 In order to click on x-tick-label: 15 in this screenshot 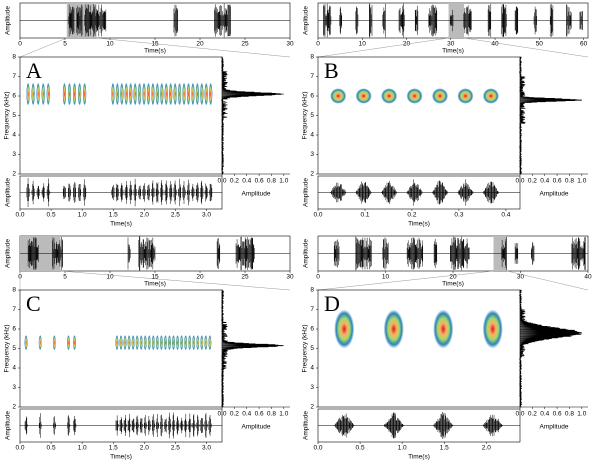, I will do `click(155, 44)`.